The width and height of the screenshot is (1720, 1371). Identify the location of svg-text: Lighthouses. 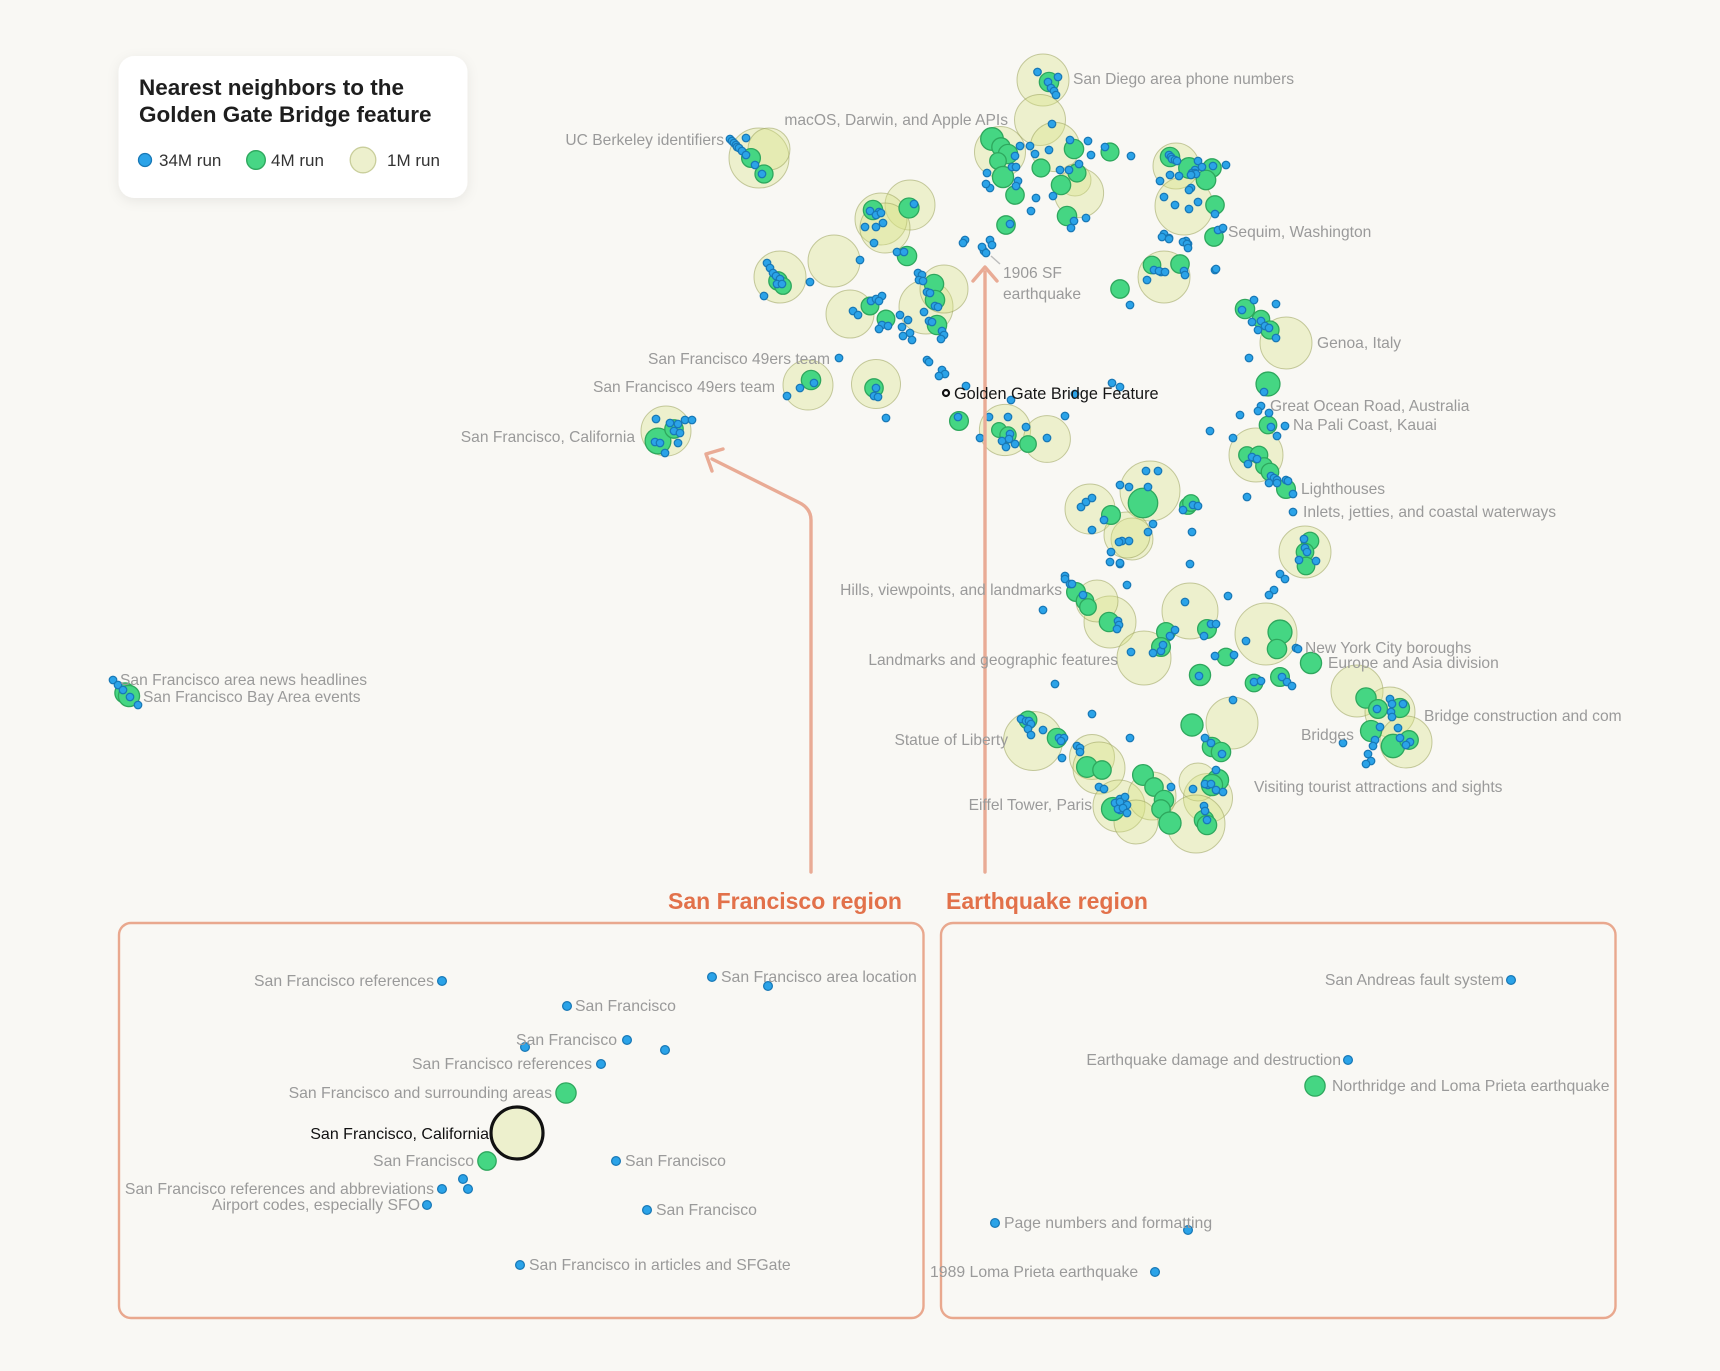
(1343, 489).